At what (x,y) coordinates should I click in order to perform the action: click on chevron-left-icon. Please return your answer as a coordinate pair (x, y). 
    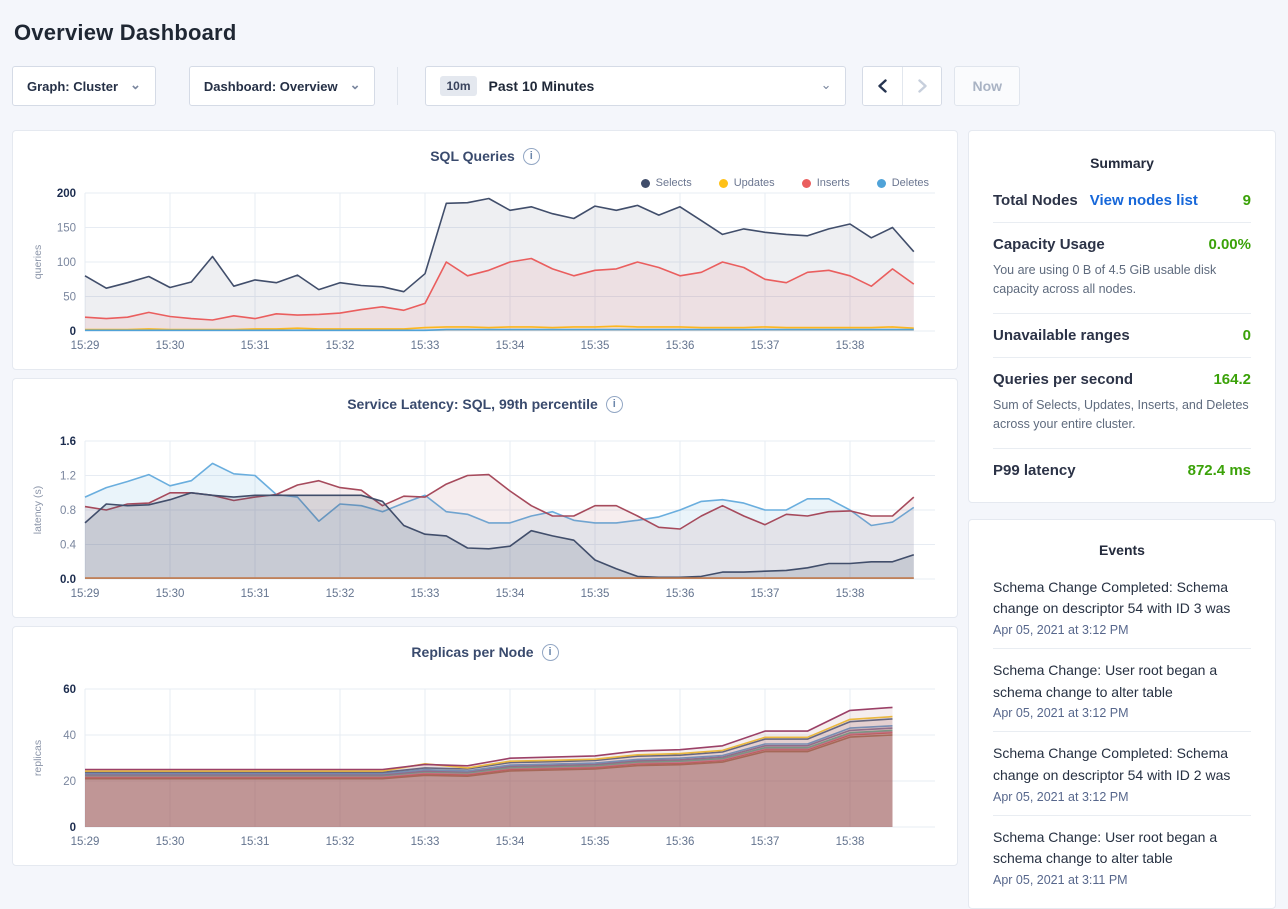
    Looking at the image, I should click on (882, 86).